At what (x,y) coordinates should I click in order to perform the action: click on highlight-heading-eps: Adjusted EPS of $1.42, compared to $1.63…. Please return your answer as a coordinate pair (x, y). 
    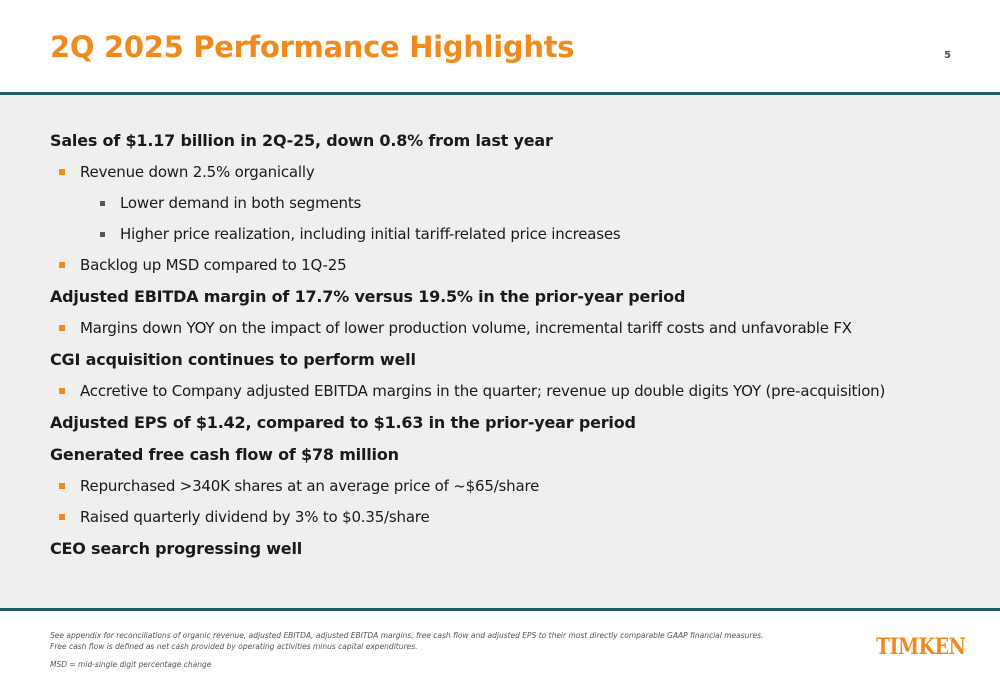
    Looking at the image, I should click on (343, 422).